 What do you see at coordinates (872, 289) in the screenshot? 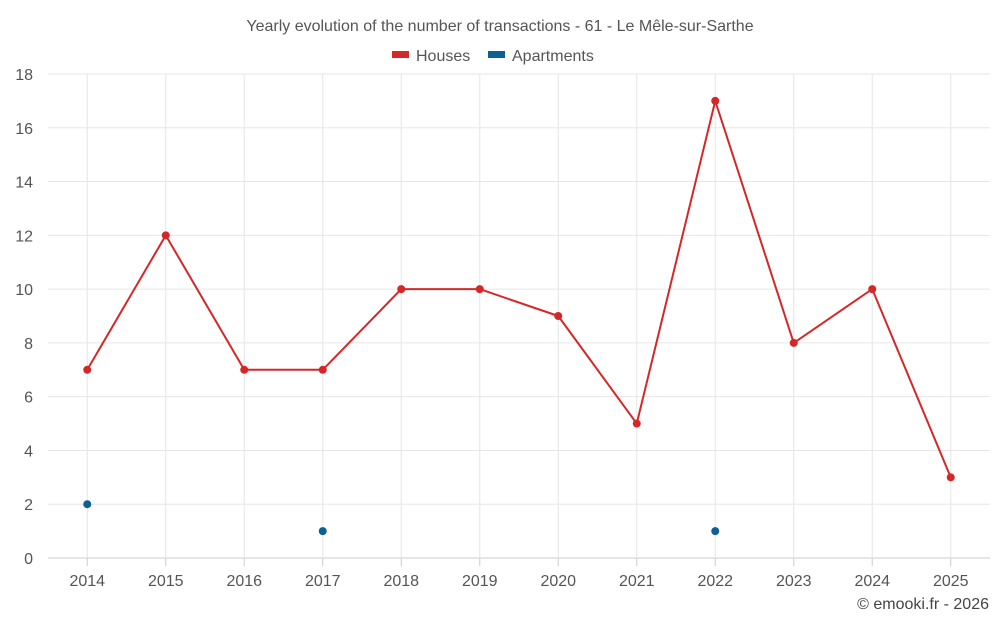
I see `data-point-houses-2024` at bounding box center [872, 289].